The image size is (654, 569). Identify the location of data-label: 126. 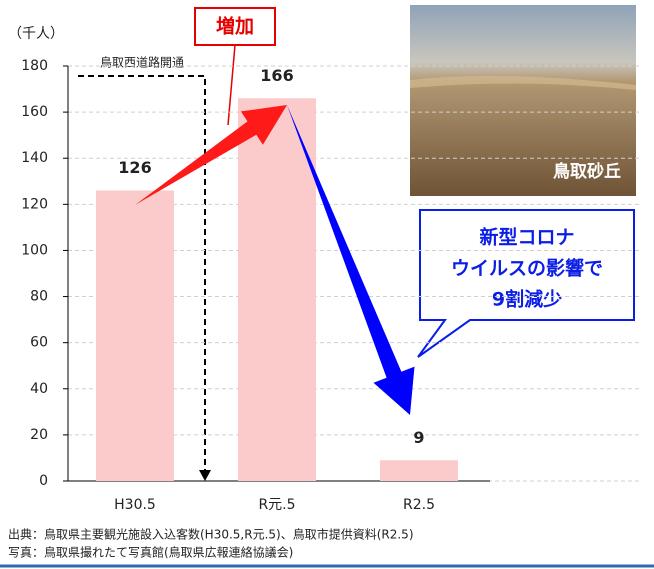
(134, 167).